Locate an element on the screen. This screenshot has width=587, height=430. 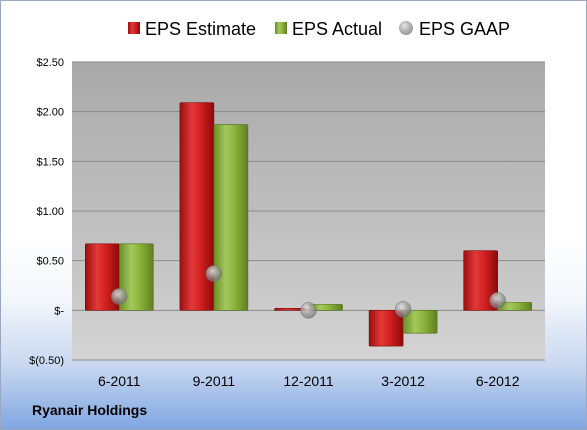
legend-item-estimate: EPS Estimate is located at coordinates (192, 29).